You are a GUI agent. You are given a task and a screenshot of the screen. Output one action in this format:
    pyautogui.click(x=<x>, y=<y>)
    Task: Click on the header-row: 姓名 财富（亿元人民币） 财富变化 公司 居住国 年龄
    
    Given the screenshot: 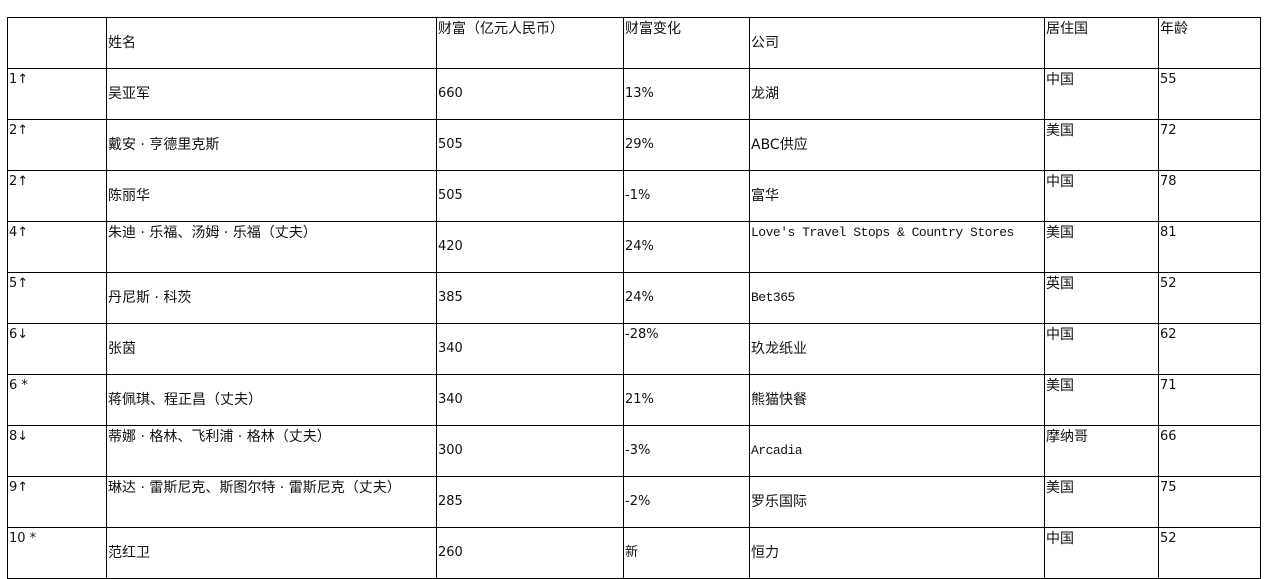 What is the action you would take?
    pyautogui.click(x=634, y=43)
    